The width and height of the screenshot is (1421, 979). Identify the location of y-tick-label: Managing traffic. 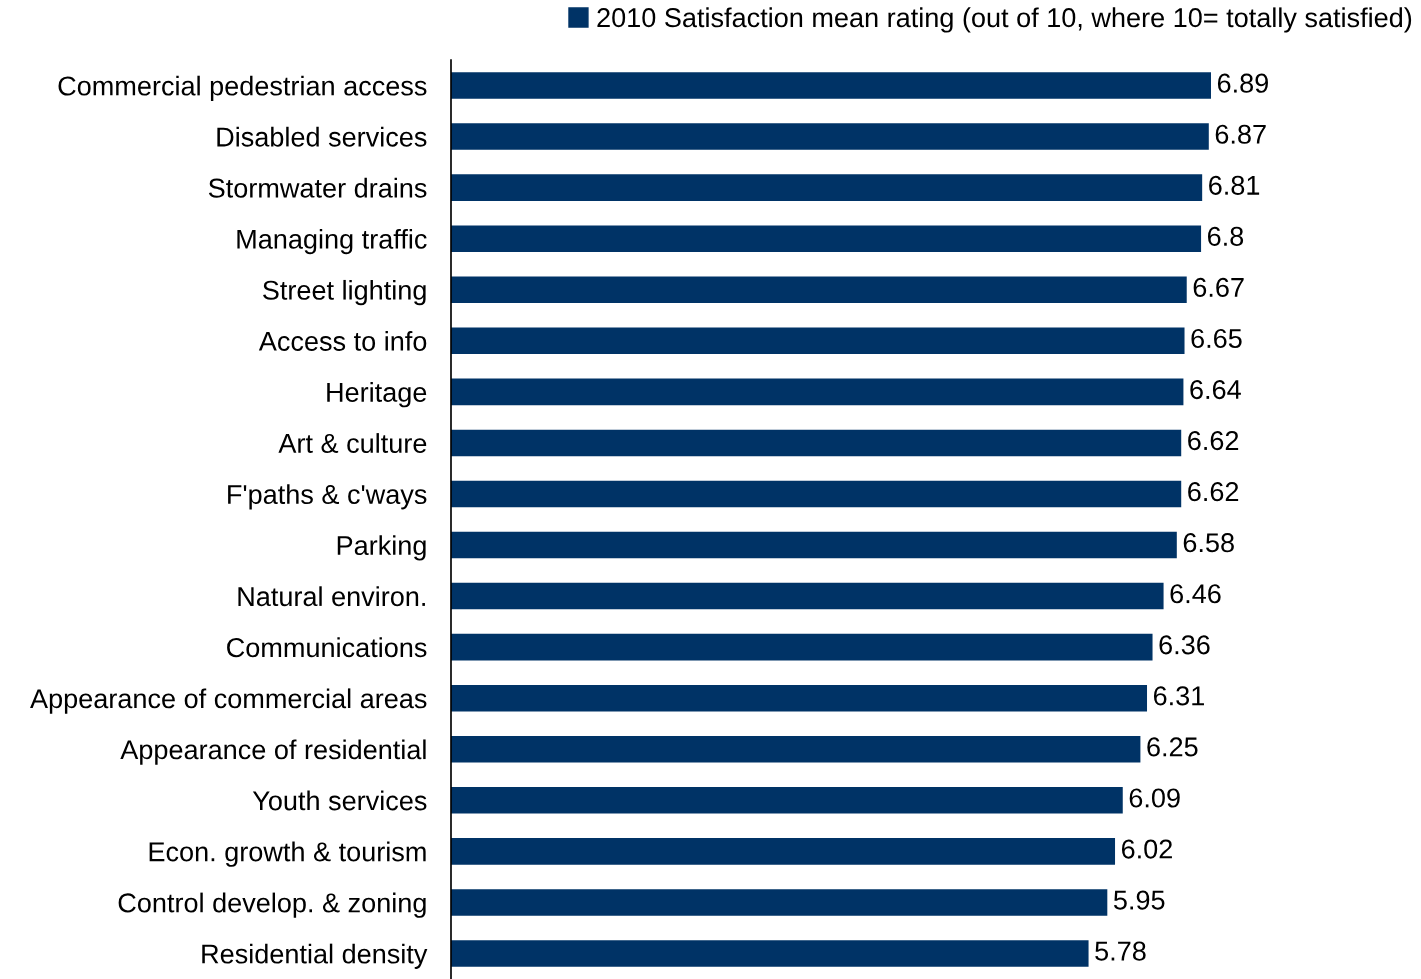
(332, 241).